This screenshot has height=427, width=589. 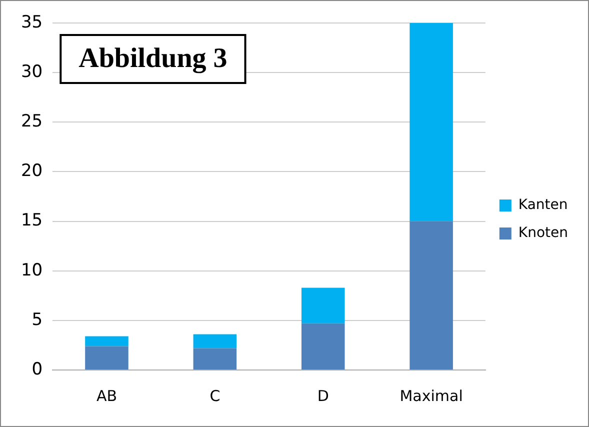 What do you see at coordinates (37, 320) in the screenshot?
I see `y-tick-label: 5` at bounding box center [37, 320].